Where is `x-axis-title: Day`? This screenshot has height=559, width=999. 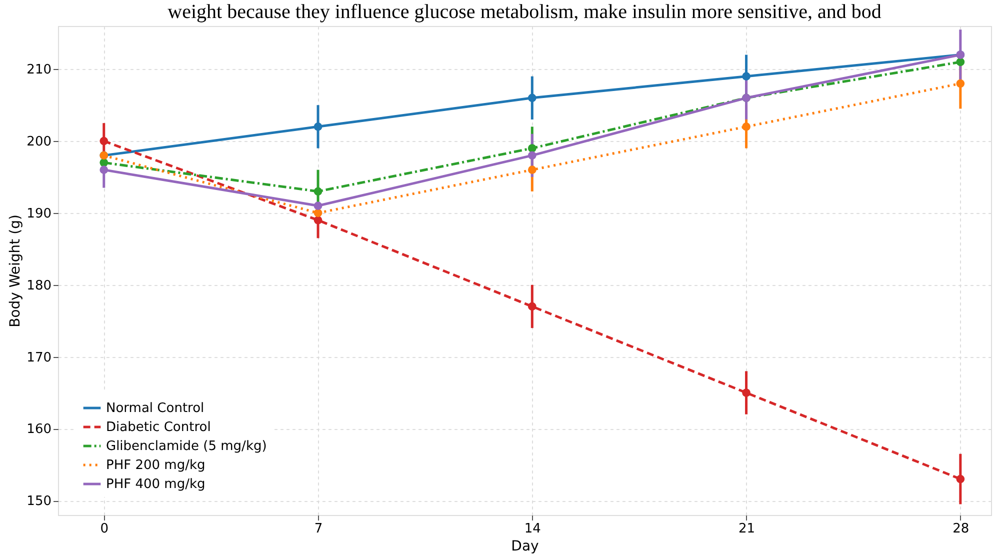
x-axis-title: Day is located at coordinates (525, 546).